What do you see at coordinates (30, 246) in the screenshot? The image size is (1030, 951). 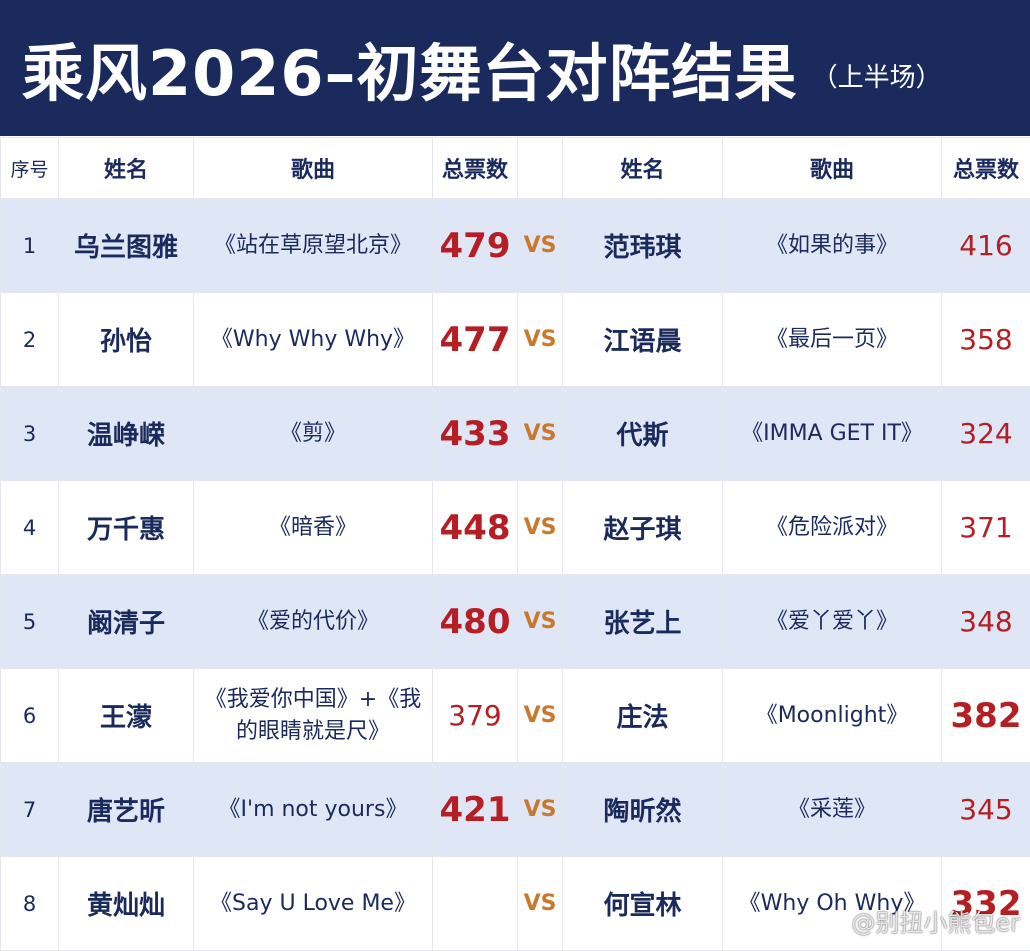 I see `row-seq: 1` at bounding box center [30, 246].